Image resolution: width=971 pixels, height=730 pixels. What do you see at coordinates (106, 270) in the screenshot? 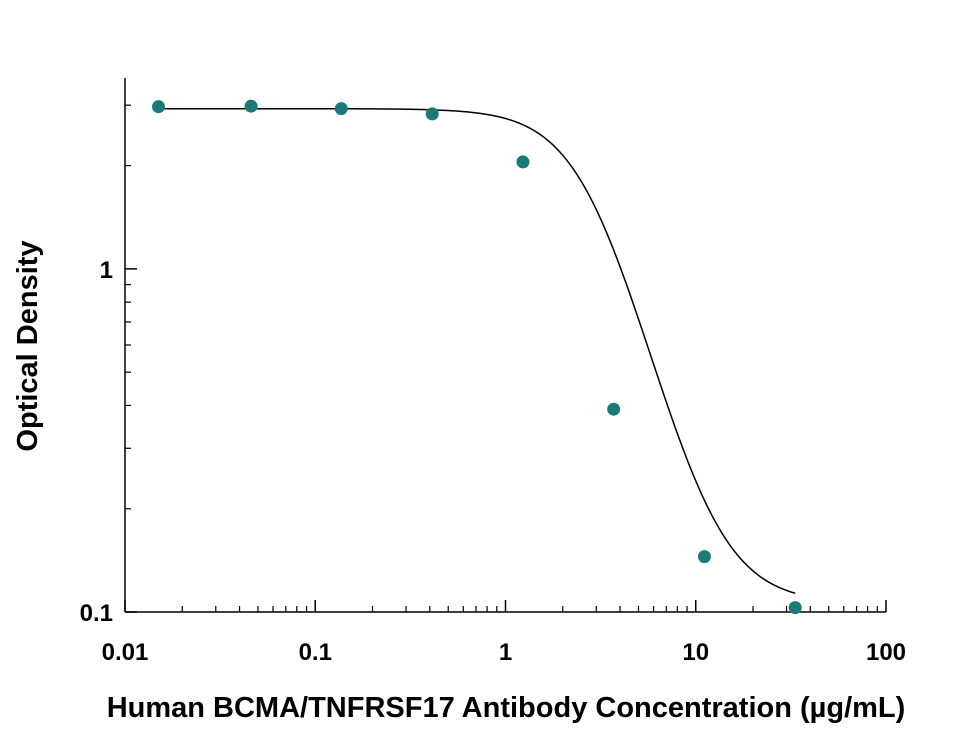
I see `y-tick-label: 1` at bounding box center [106, 270].